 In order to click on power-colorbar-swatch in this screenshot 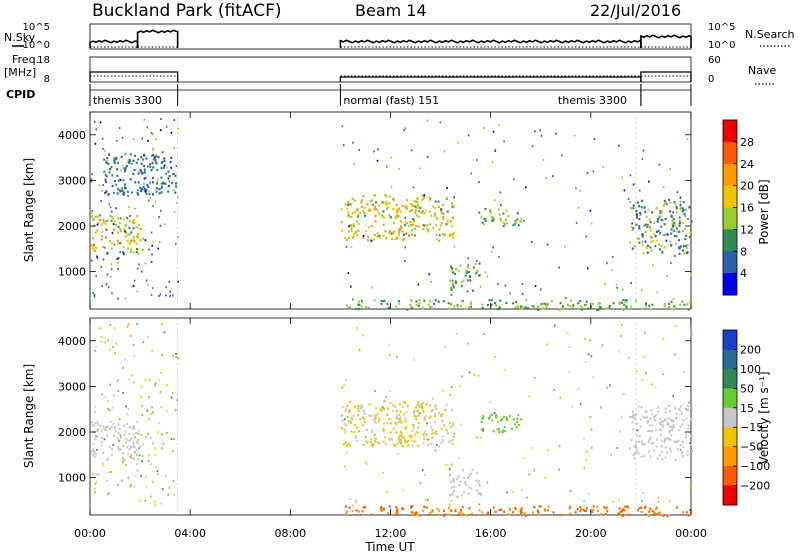, I will do `click(730, 240)`.